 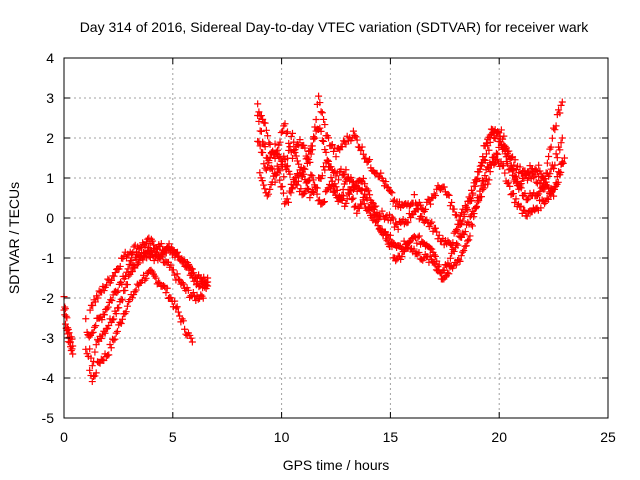 What do you see at coordinates (50, 98) in the screenshot?
I see `y-tick-label: 3` at bounding box center [50, 98].